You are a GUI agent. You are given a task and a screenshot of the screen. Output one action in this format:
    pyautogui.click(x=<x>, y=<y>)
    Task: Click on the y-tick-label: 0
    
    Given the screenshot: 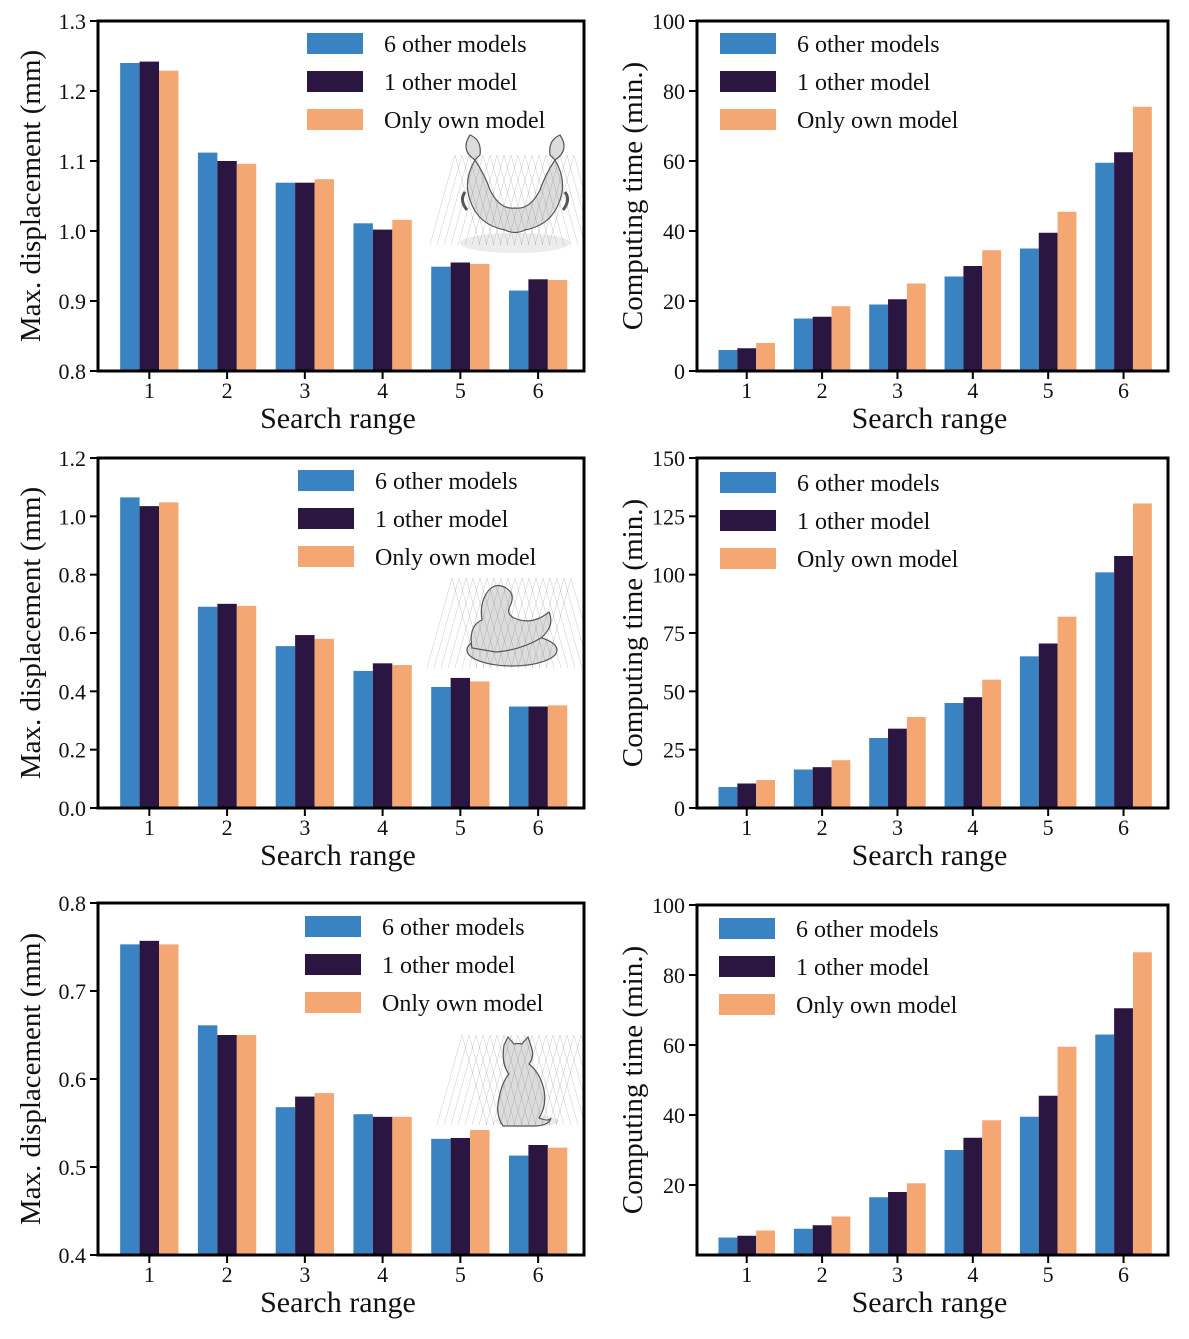 What is the action you would take?
    pyautogui.click(x=679, y=371)
    